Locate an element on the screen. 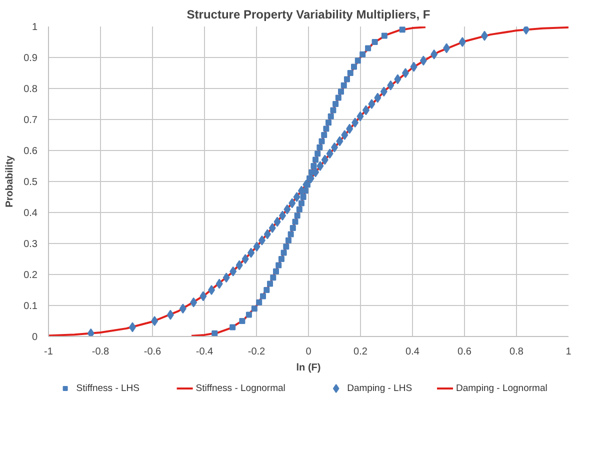  legend-label: Stiffness - LHS is located at coordinates (108, 388).